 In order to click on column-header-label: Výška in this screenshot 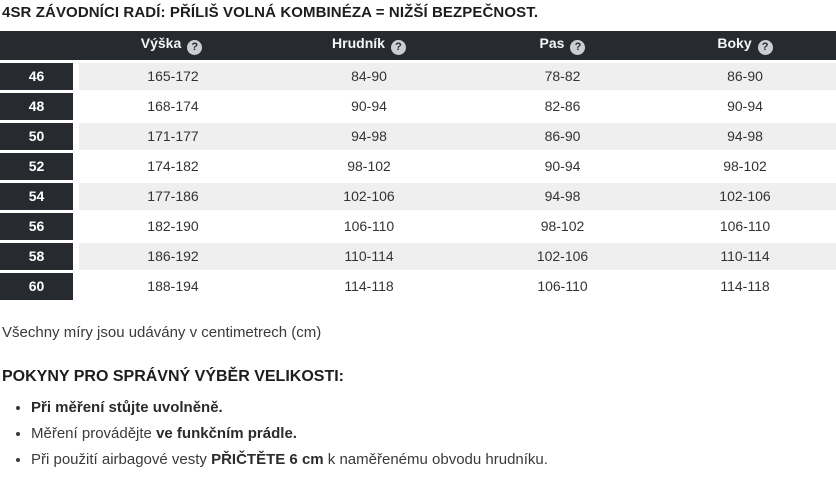, I will do `click(161, 43)`.